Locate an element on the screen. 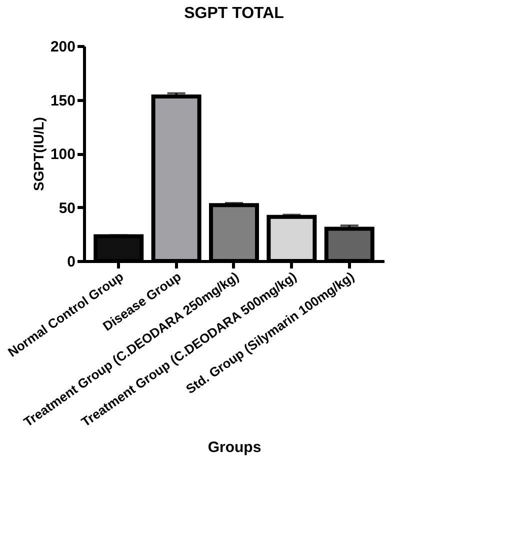  x-axis-title: Groups is located at coordinates (235, 447).